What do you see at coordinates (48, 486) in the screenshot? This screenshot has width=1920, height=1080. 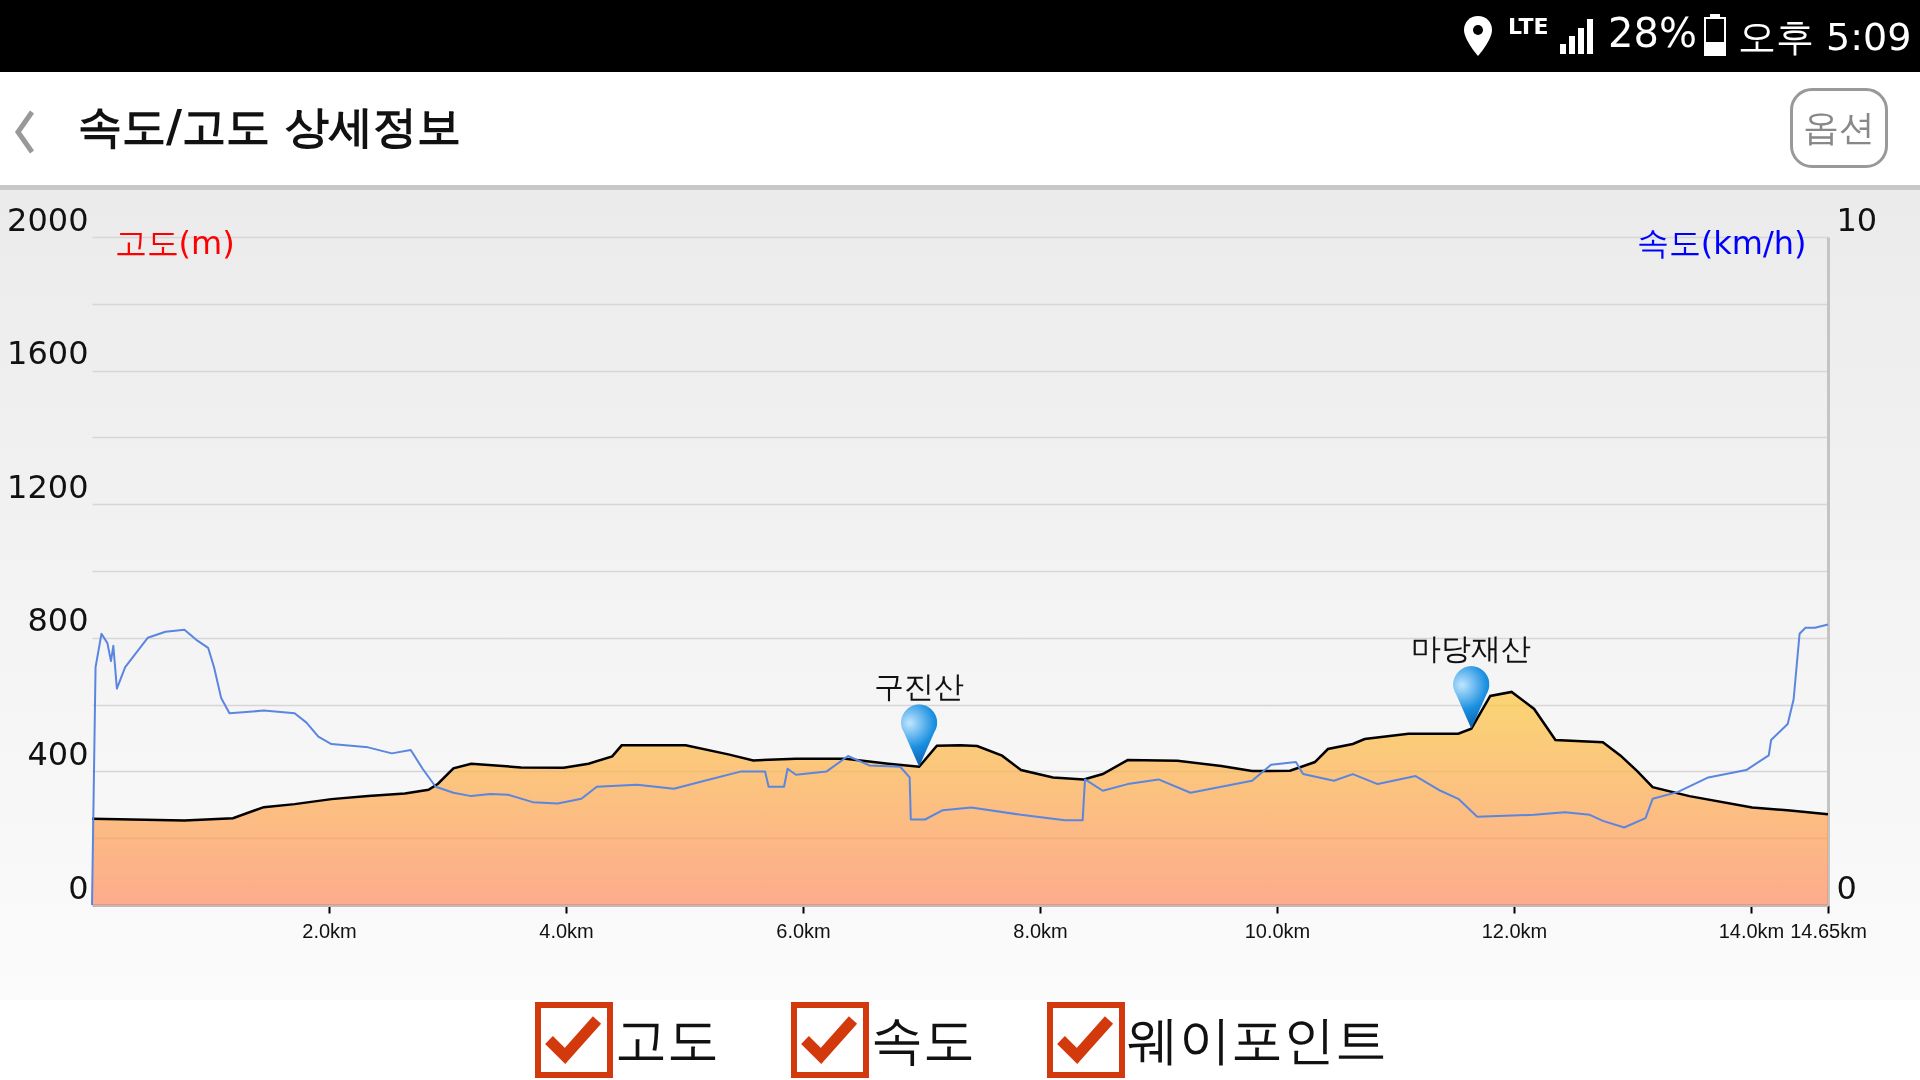 I see `y-tick-label: 1200` at bounding box center [48, 486].